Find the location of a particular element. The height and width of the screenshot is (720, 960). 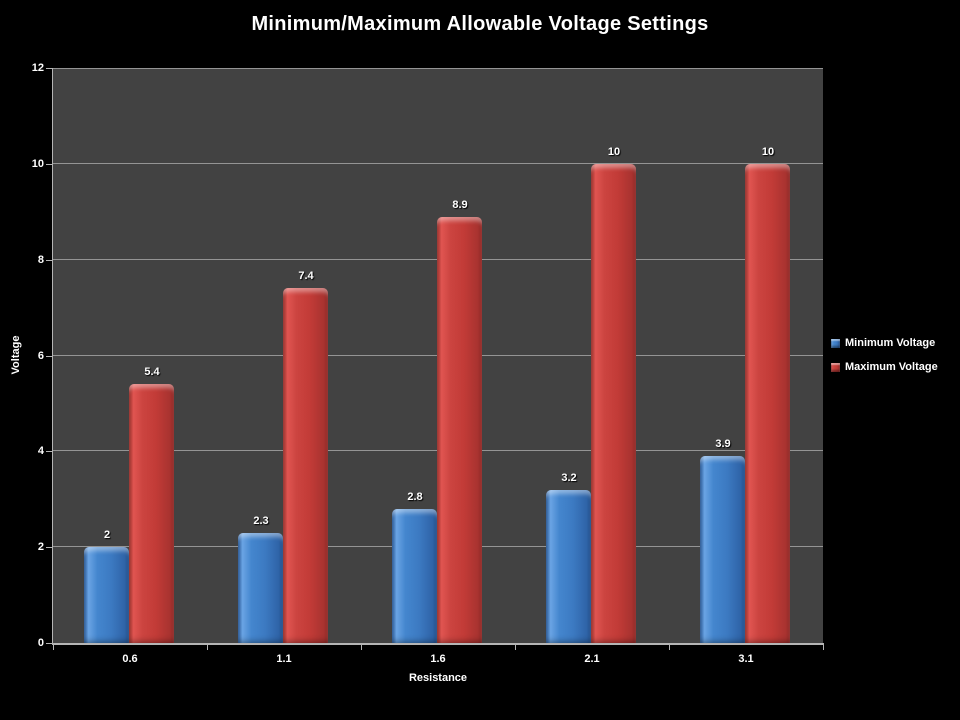

bar-minimum-voltage-2.1 is located at coordinates (568, 566).